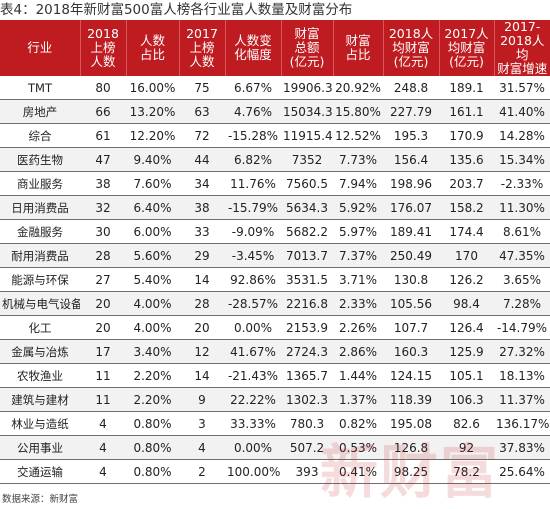 This screenshot has height=509, width=550. I want to click on industry-cell: 金融服务, so click(40, 231).